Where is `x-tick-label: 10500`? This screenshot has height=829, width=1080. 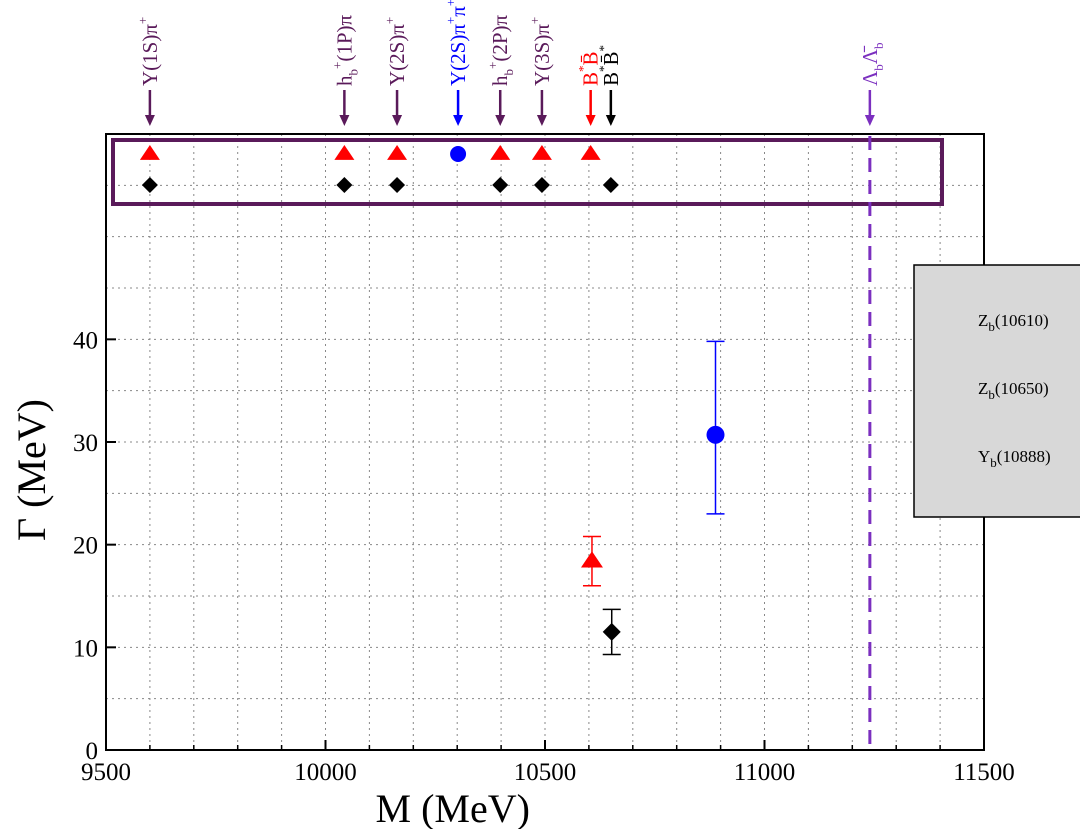
x-tick-label: 10500 is located at coordinates (545, 772).